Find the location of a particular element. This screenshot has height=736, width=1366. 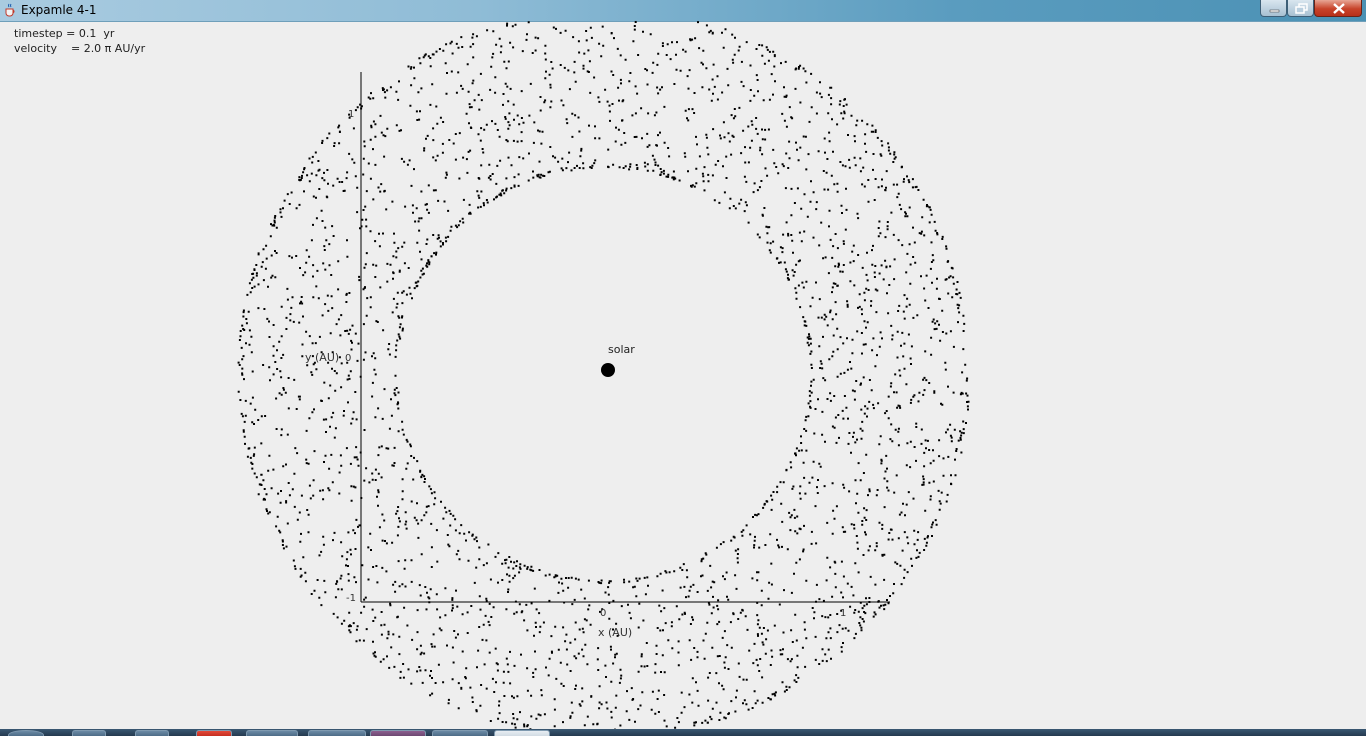

taskbar is located at coordinates (683, 732).